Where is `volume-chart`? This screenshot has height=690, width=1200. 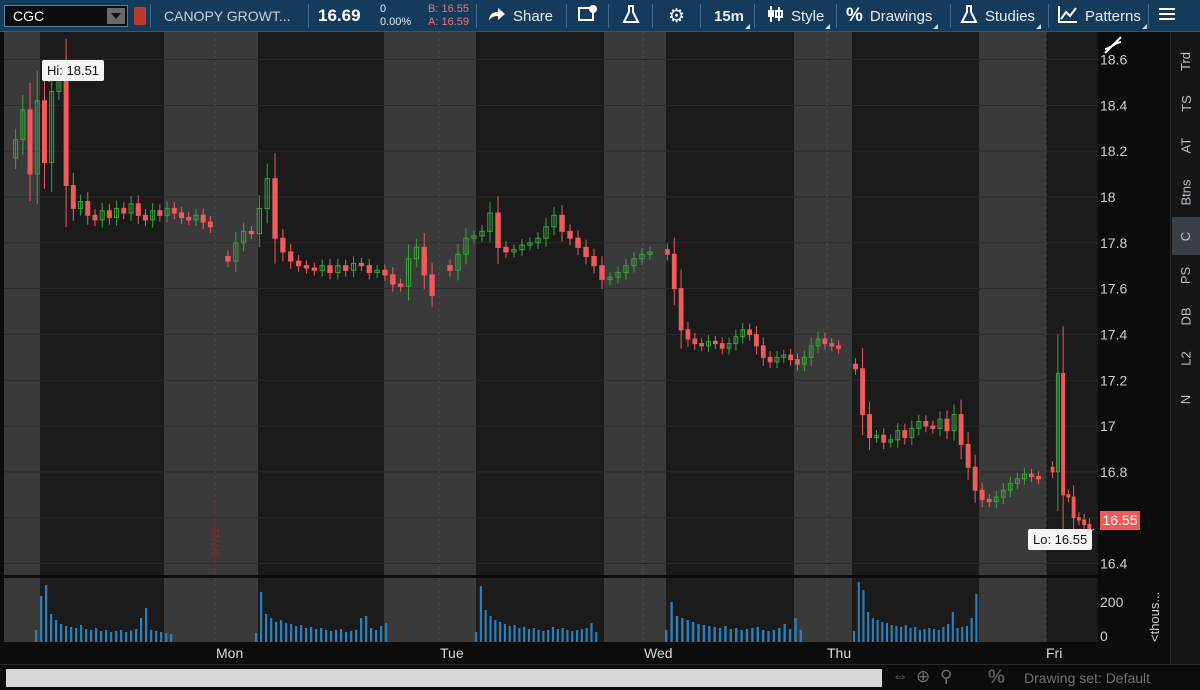 volume-chart is located at coordinates (551, 610).